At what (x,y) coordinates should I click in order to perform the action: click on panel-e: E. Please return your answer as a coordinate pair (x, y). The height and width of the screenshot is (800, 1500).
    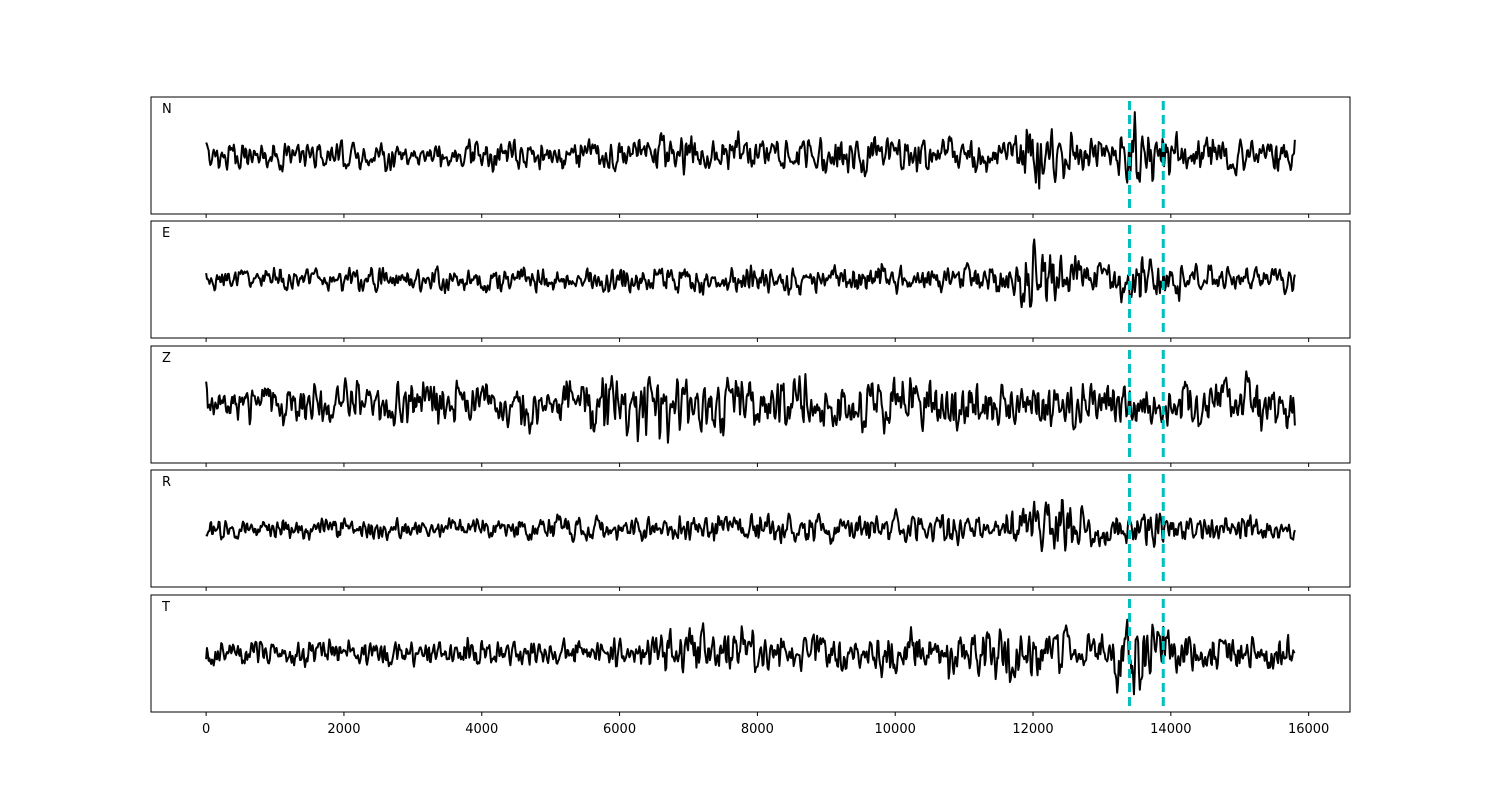
    Looking at the image, I should click on (750, 281).